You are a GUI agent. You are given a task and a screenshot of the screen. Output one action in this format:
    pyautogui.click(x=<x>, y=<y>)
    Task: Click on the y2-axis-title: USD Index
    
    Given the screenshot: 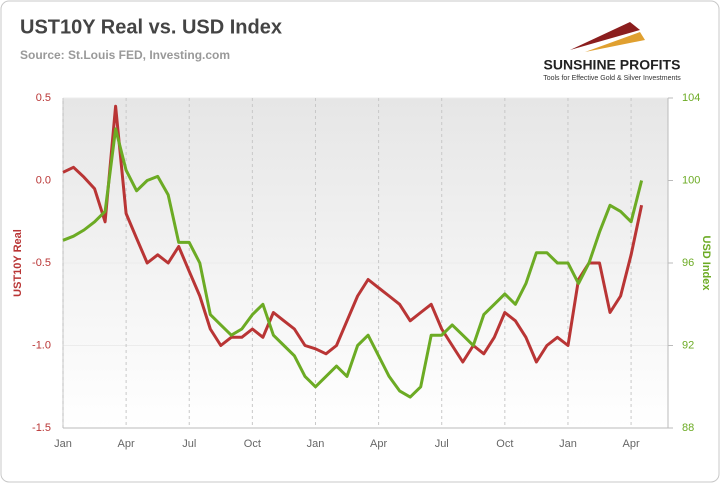 What is the action you would take?
    pyautogui.click(x=706, y=263)
    